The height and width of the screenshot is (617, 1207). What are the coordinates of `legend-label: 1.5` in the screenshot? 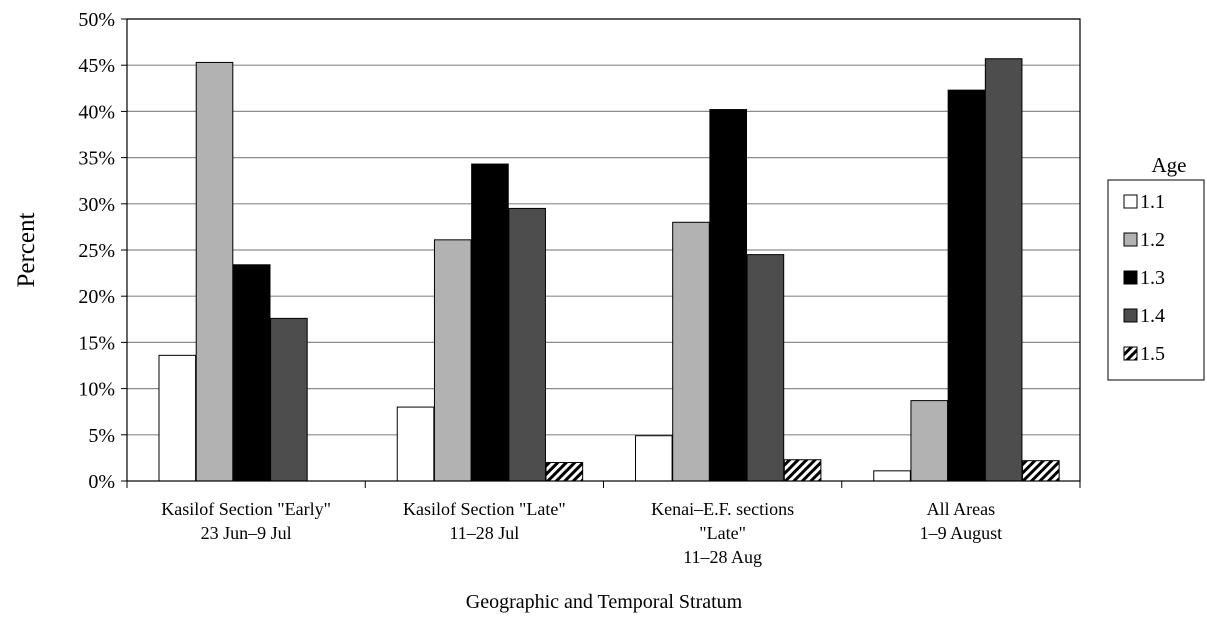 It's located at (1152, 354).